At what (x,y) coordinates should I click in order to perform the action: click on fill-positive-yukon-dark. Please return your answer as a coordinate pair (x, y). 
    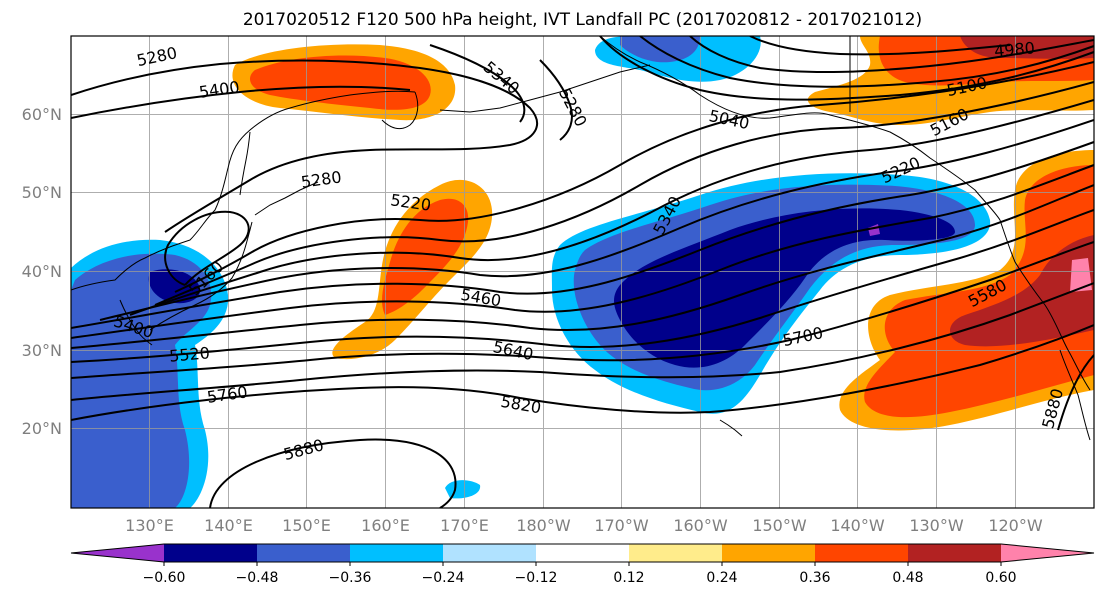
    Looking at the image, I should click on (1027, 47).